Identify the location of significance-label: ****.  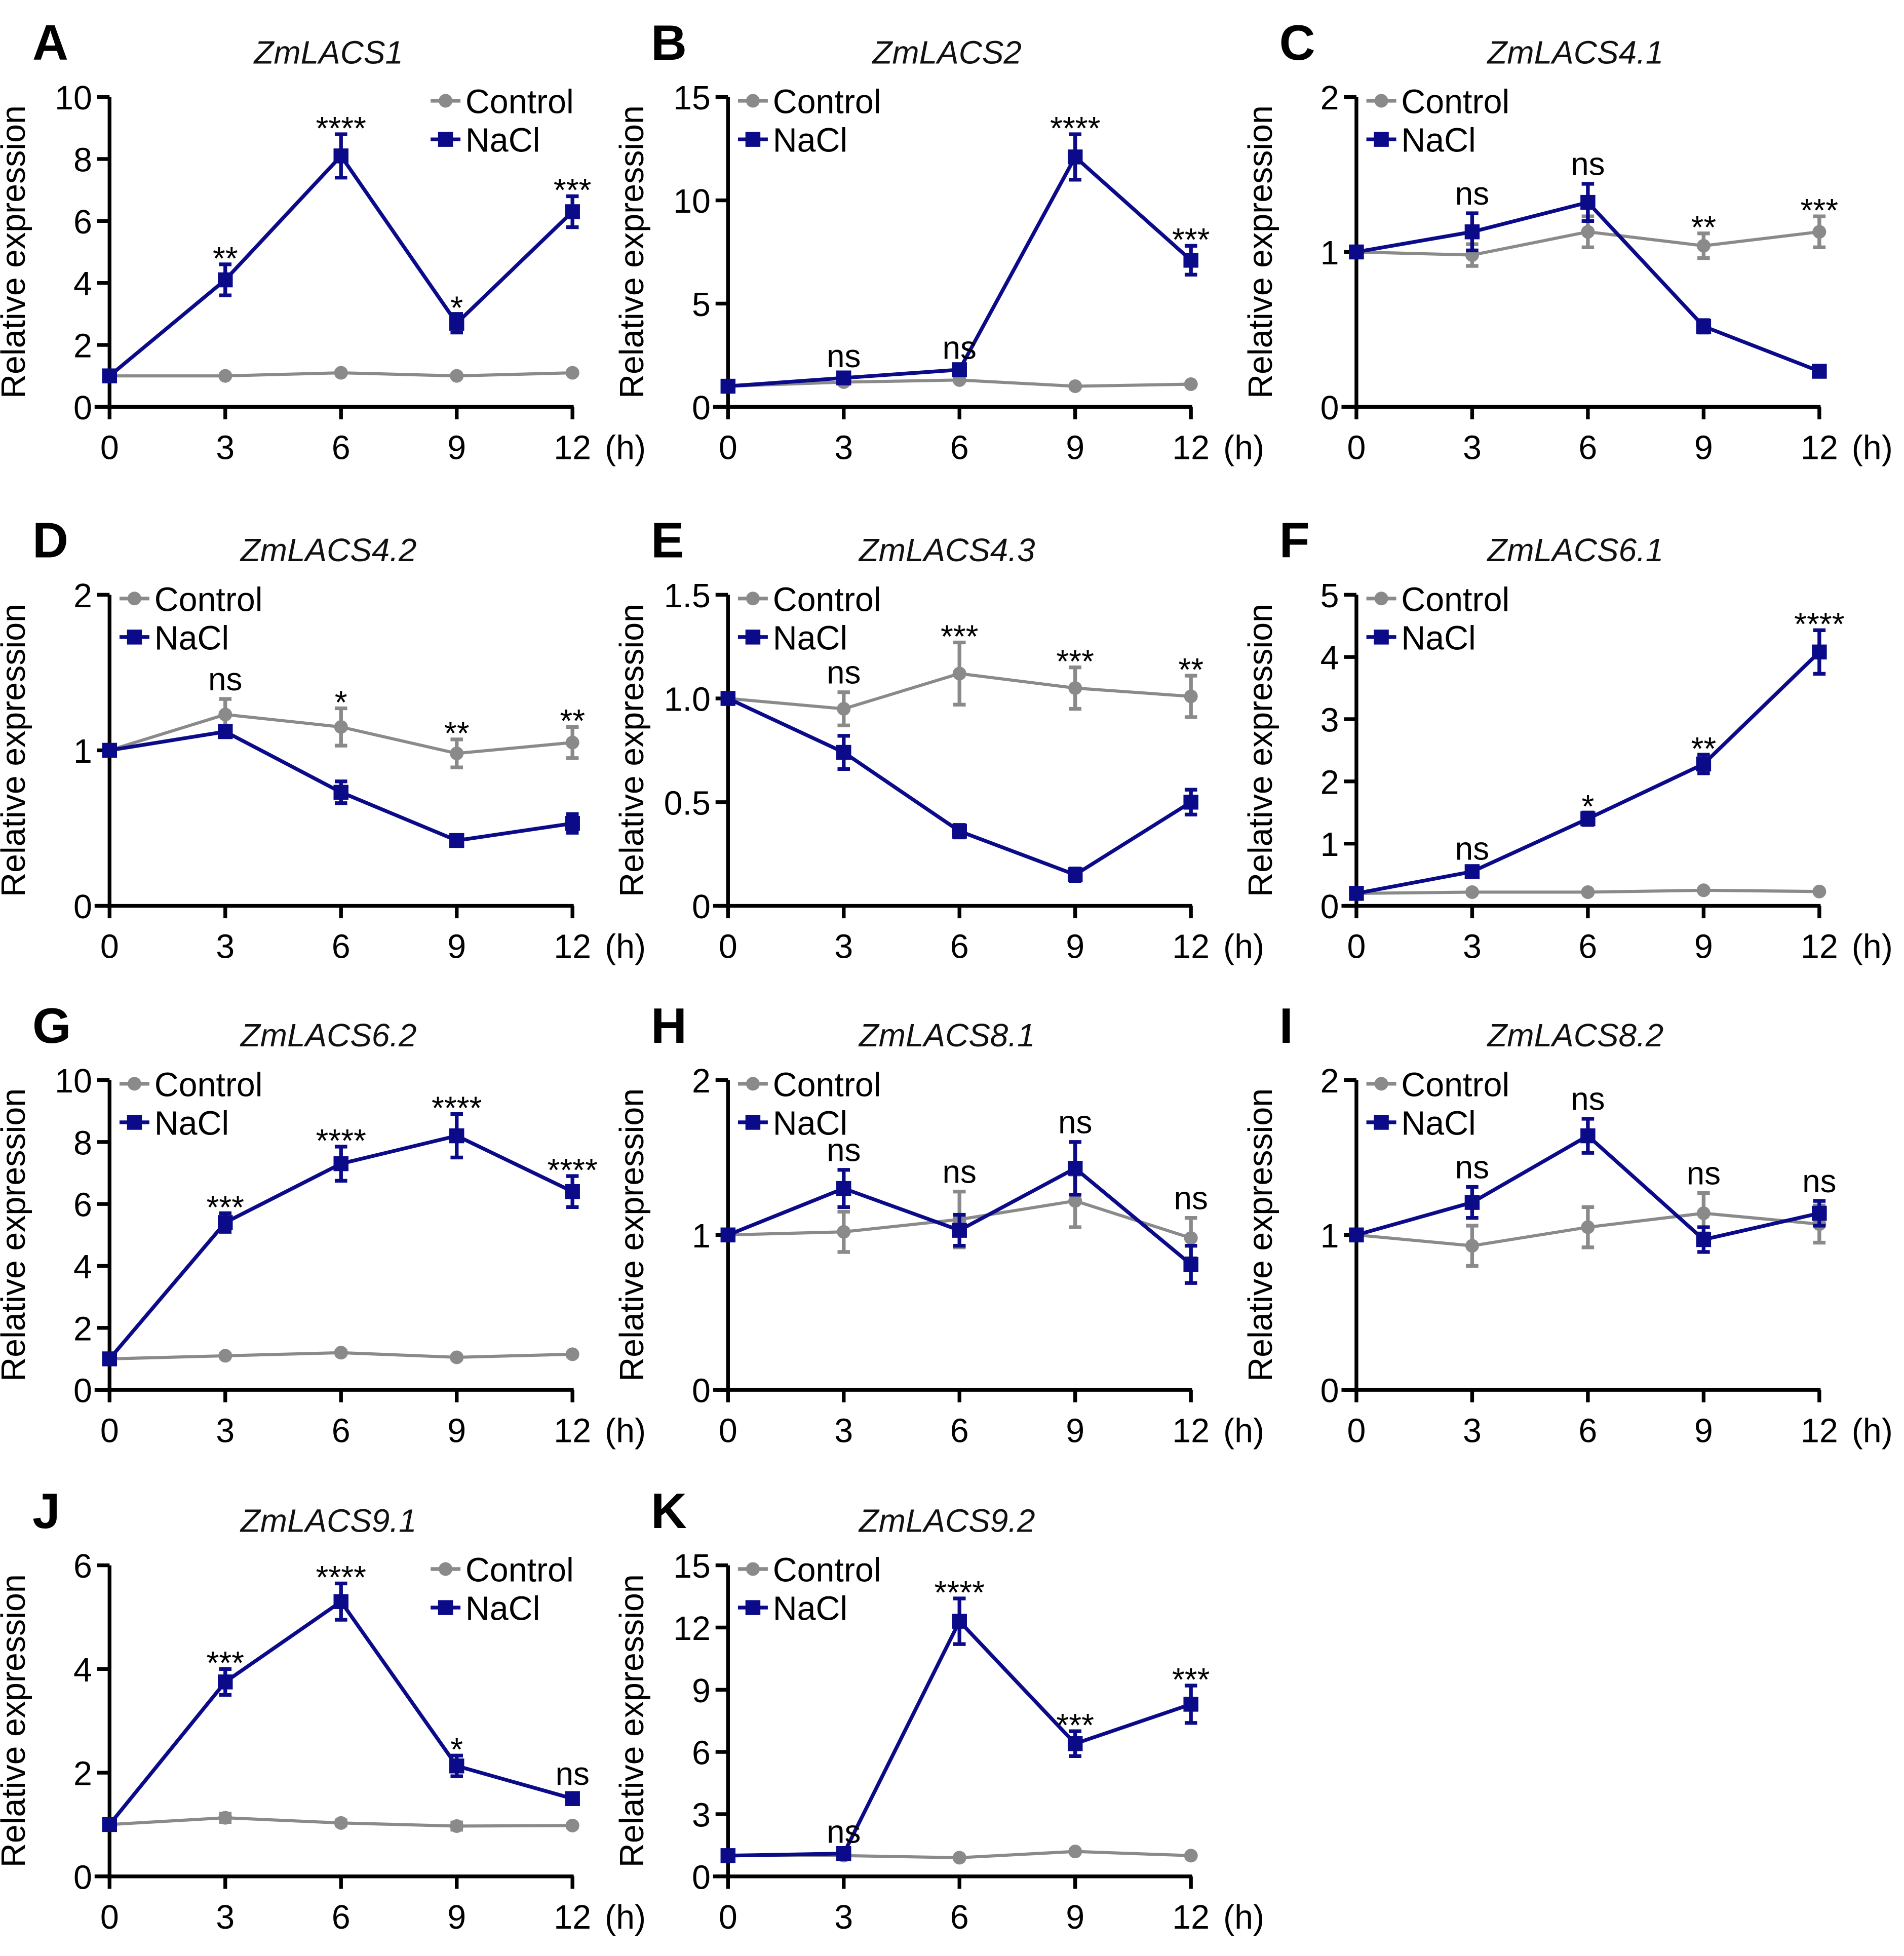
(960, 1592).